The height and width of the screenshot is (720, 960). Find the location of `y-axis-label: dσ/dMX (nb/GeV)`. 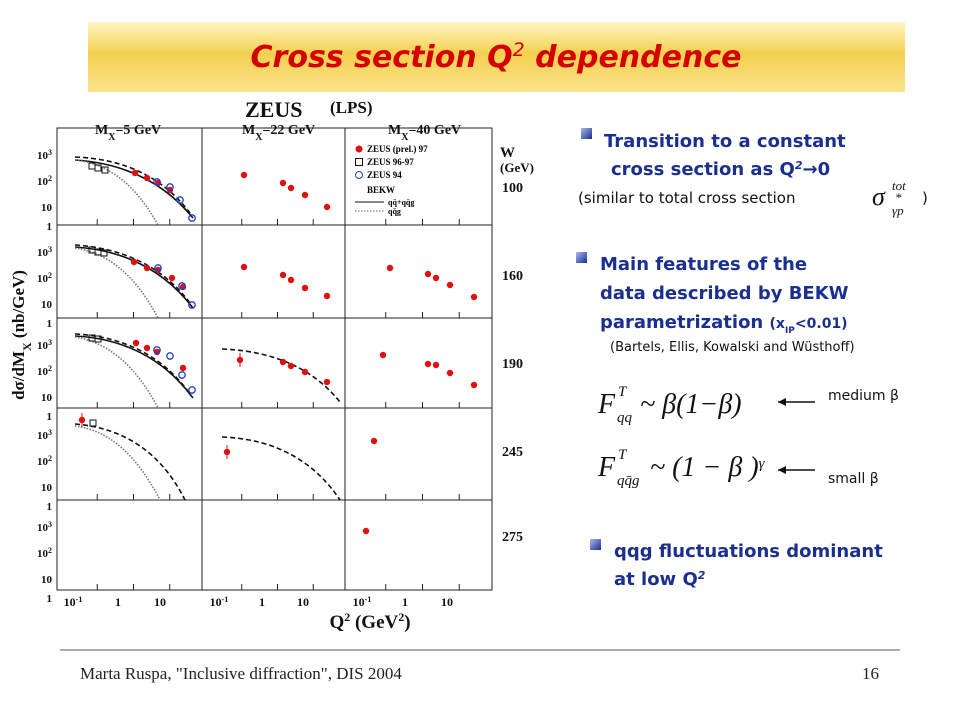

y-axis-label: dσ/dMX (nb/GeV) is located at coordinates (21, 335).